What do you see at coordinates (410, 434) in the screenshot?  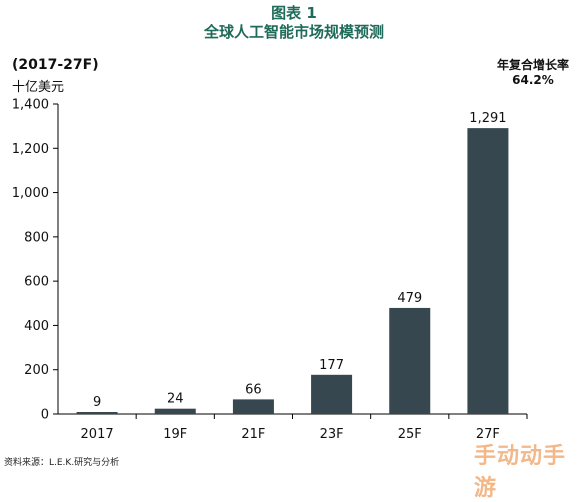 I see `x-tick-label: 25F` at bounding box center [410, 434].